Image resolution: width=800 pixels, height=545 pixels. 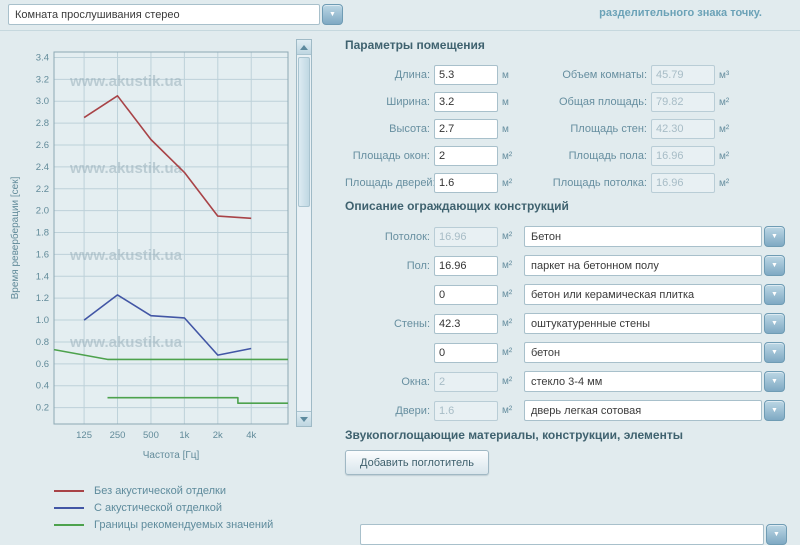 What do you see at coordinates (42, 57) in the screenshot?
I see `svg-text: 3.4` at bounding box center [42, 57].